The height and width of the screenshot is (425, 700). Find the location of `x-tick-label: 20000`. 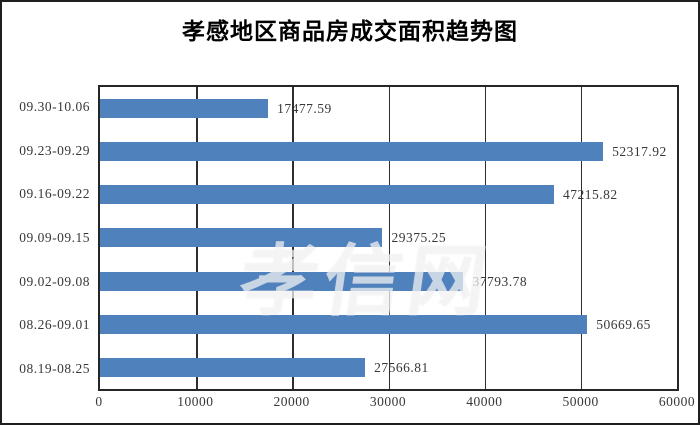

x-tick-label: 20000 is located at coordinates (291, 401).